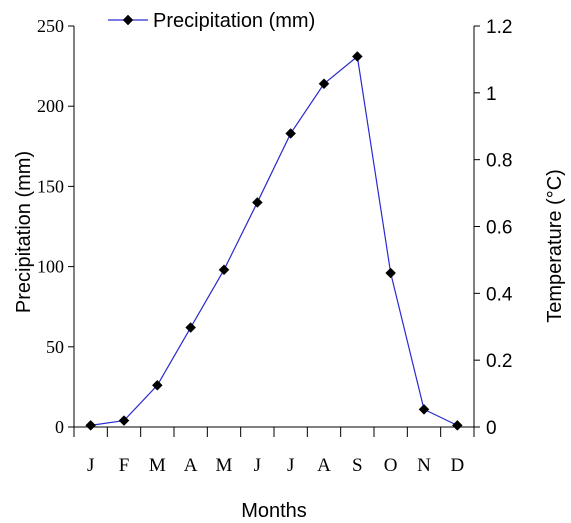 Image resolution: width=571 pixels, height=523 pixels. I want to click on legend-marker, so click(128, 20).